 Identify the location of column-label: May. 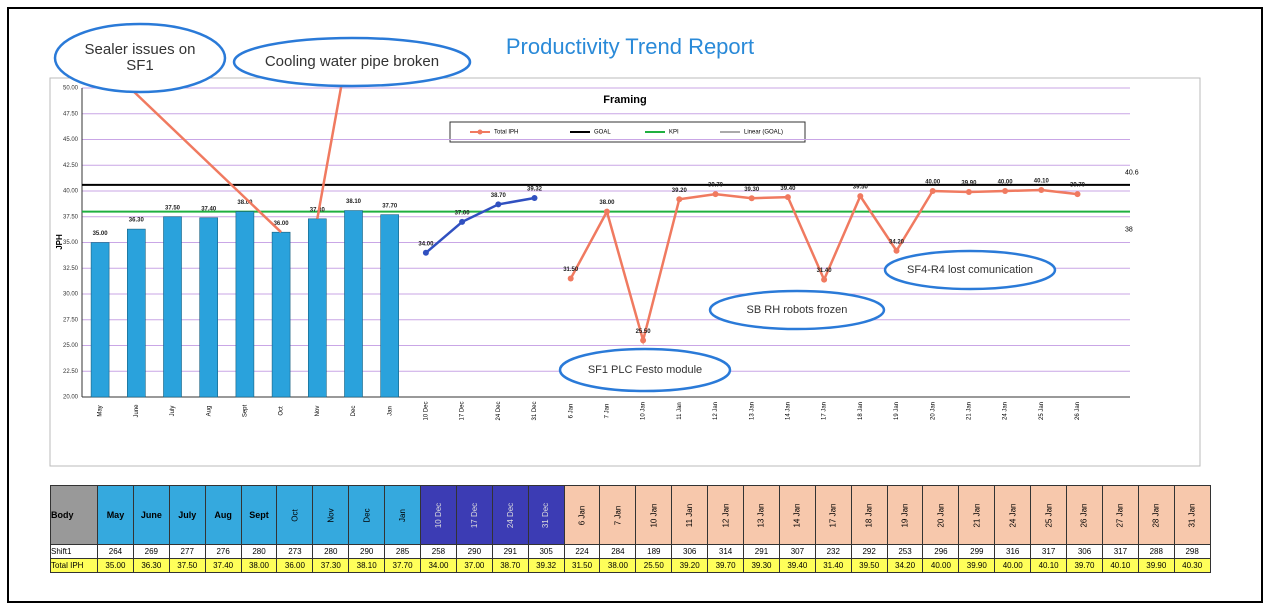
(115, 515).